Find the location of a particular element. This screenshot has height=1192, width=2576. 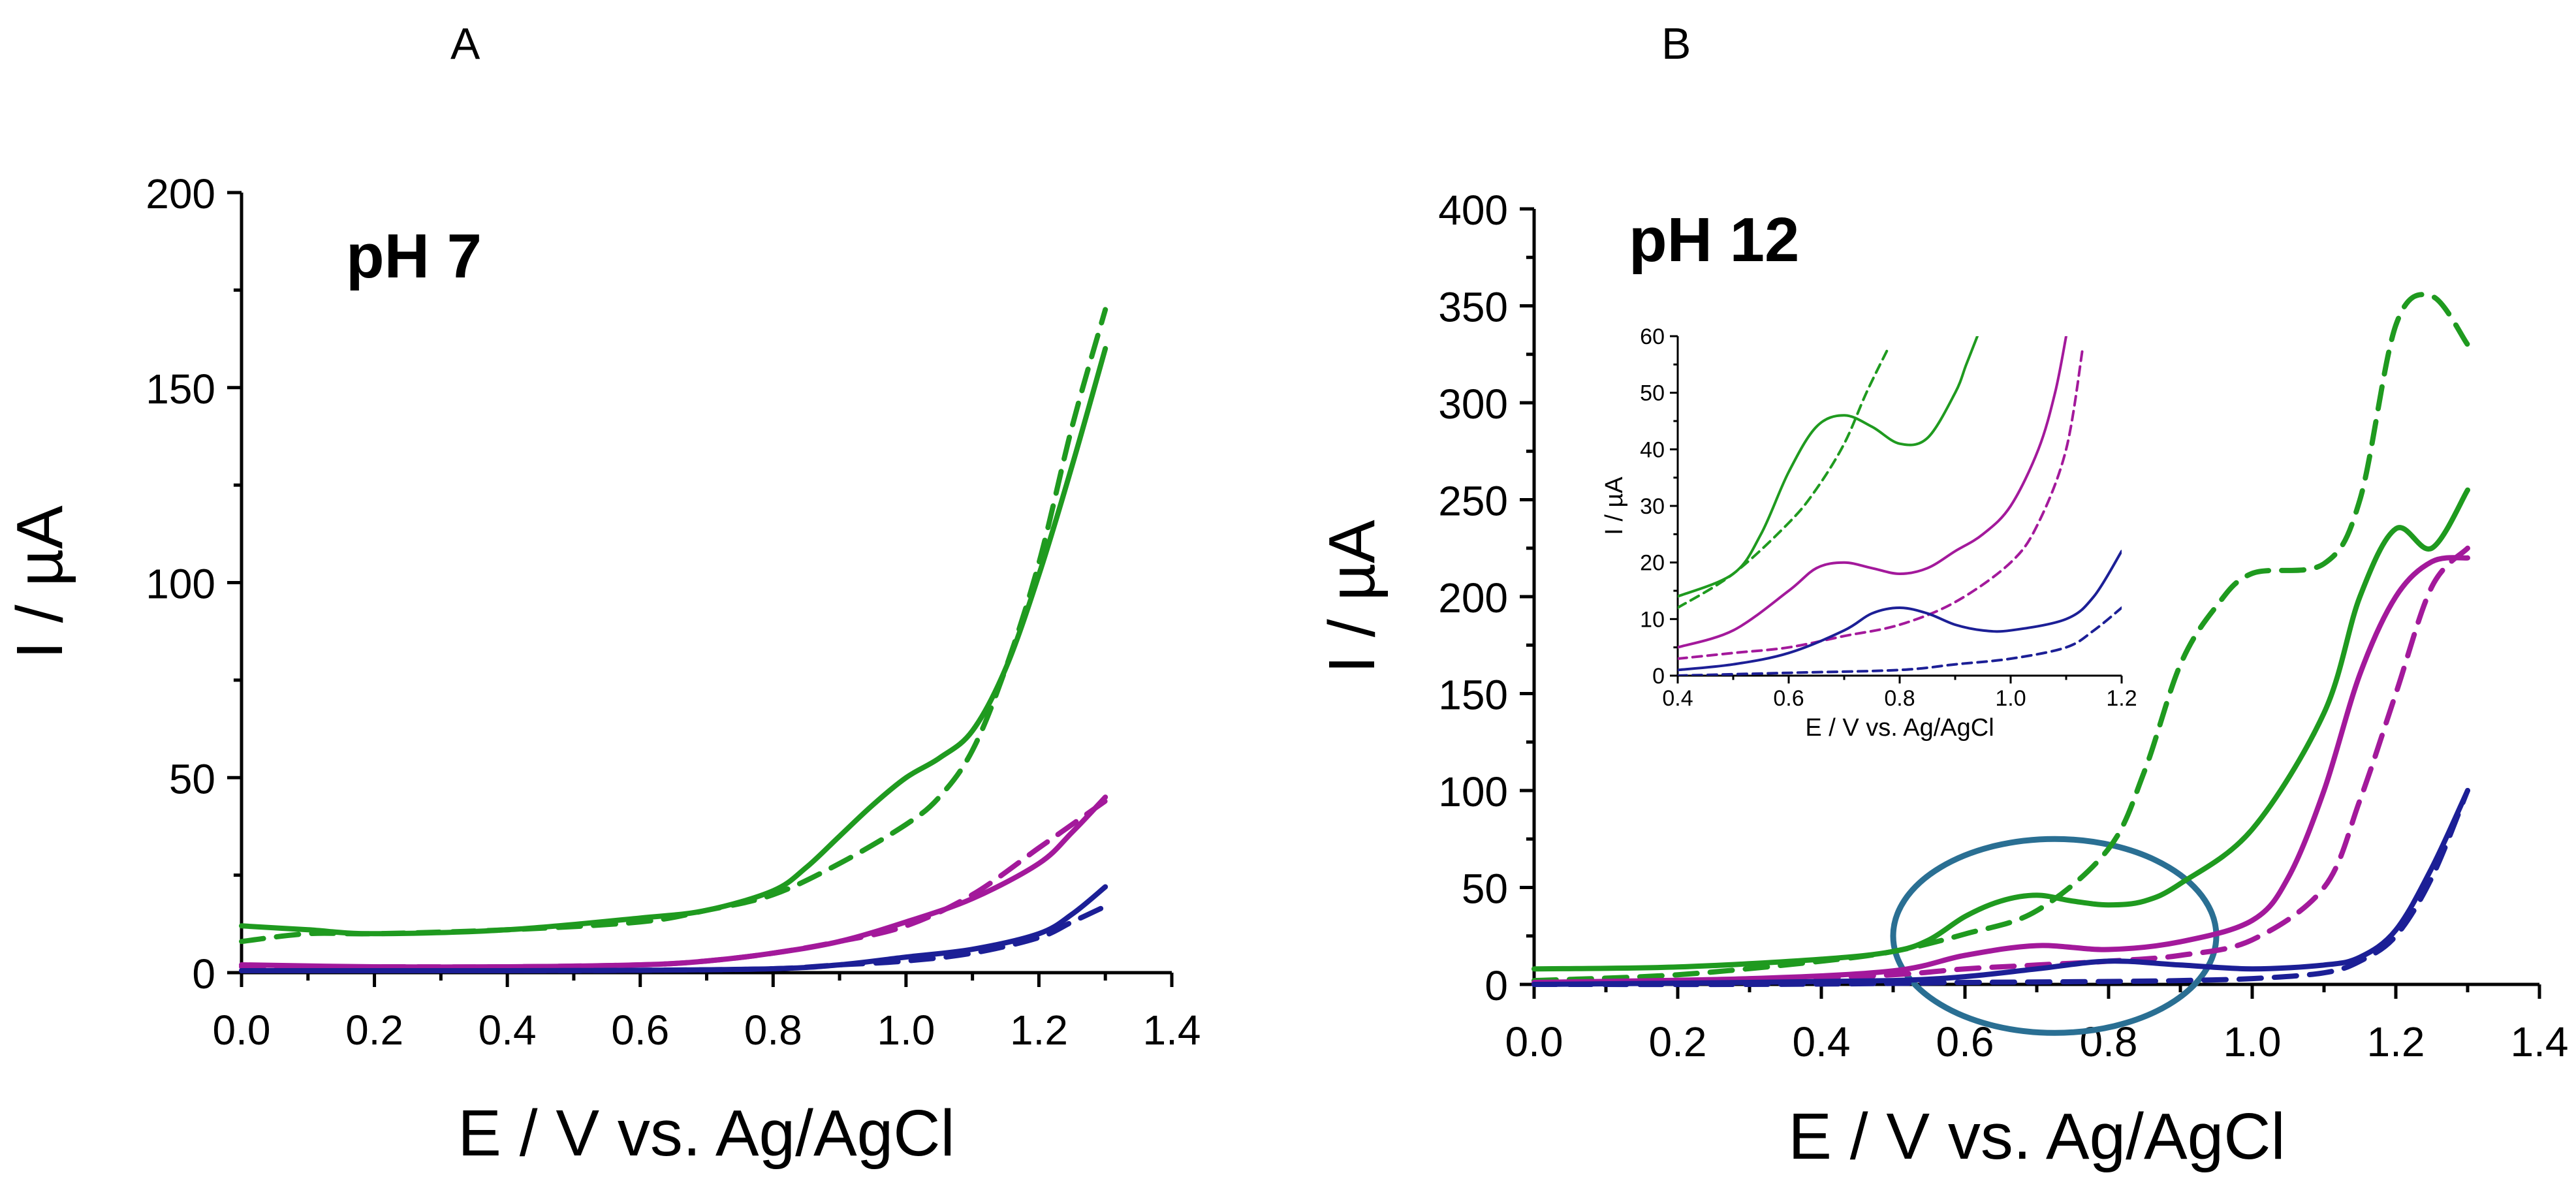

inset-series-green-dashed is located at coordinates (1784, 478).